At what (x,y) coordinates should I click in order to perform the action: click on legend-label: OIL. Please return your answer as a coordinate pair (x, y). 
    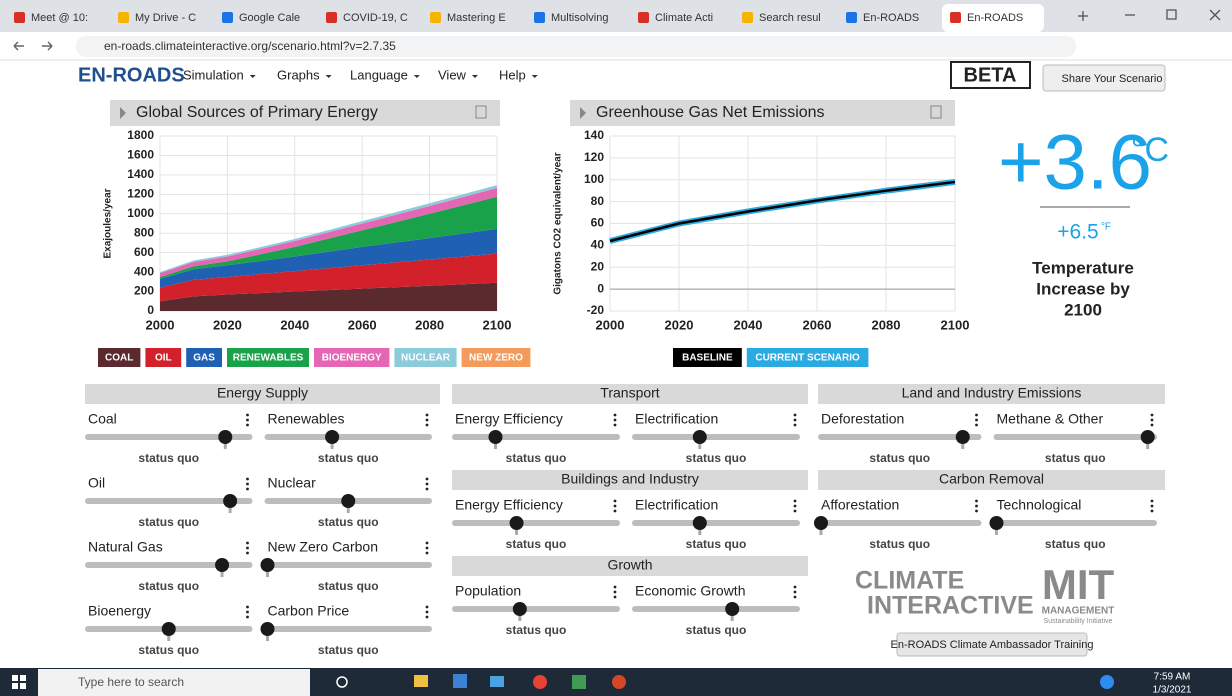
    Looking at the image, I should click on (163, 358).